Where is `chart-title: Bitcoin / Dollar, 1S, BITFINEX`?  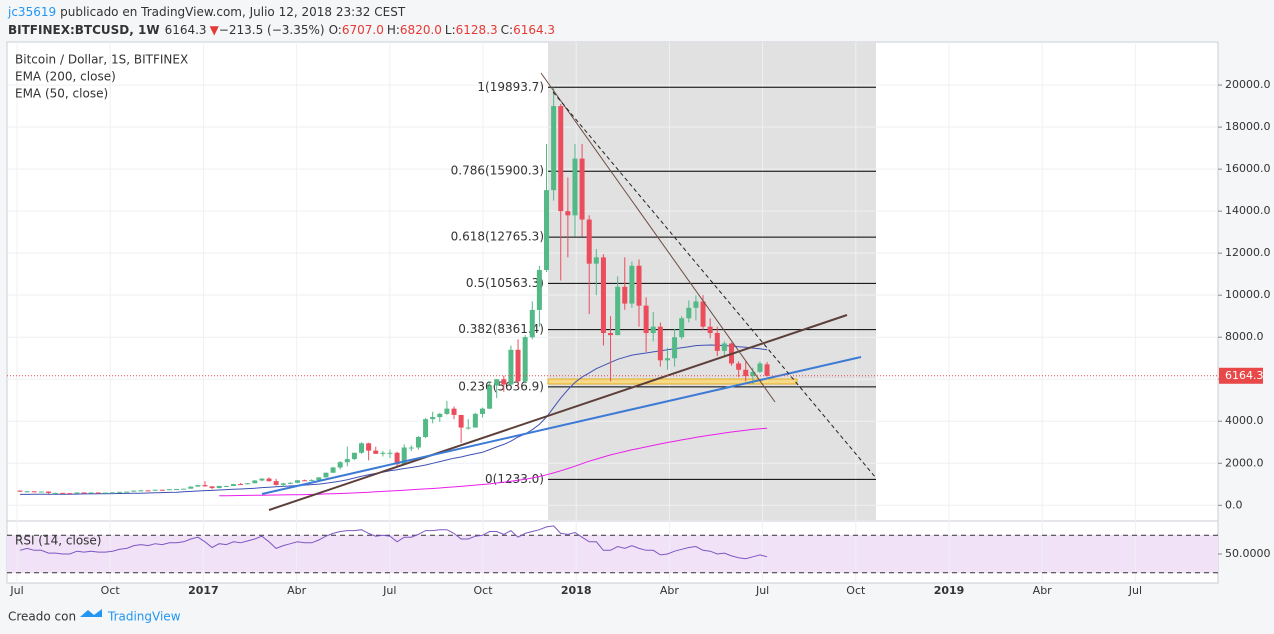 chart-title: Bitcoin / Dollar, 1S, BITFINEX is located at coordinates (101, 60).